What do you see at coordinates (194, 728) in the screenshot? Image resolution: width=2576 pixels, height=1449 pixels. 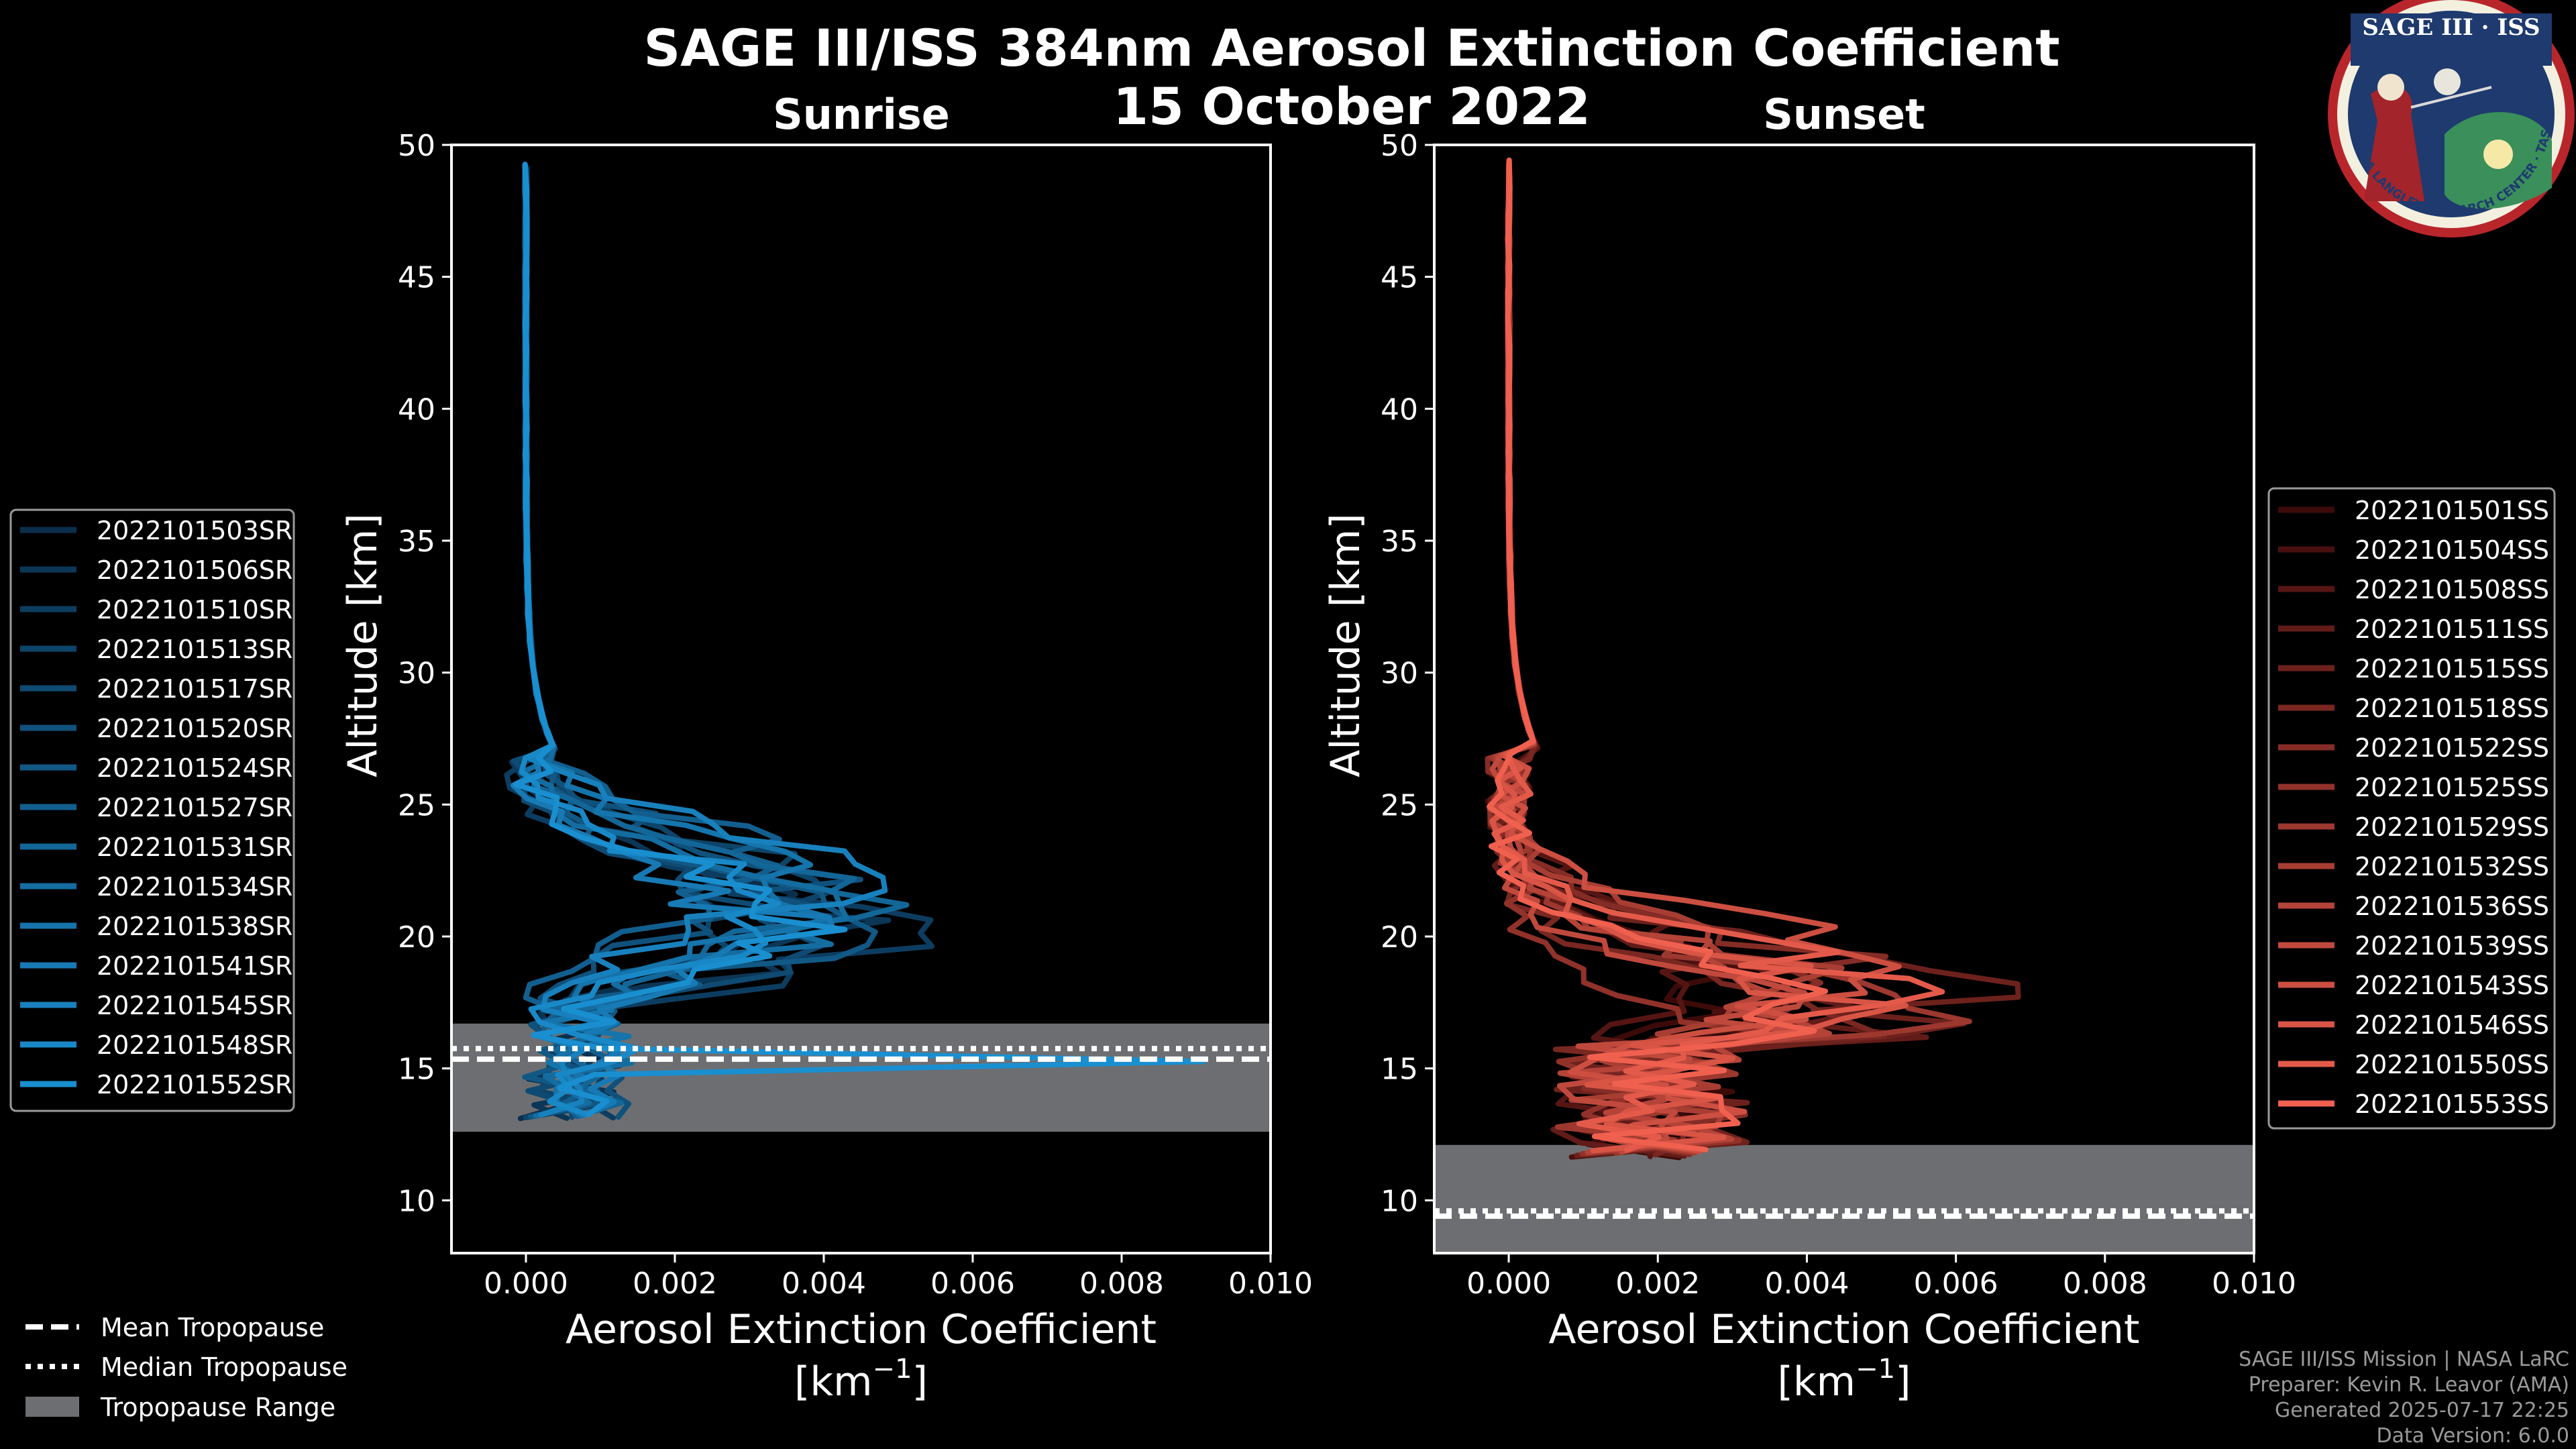 I see `legend-label-2022101520SR: 2022101520SR` at bounding box center [194, 728].